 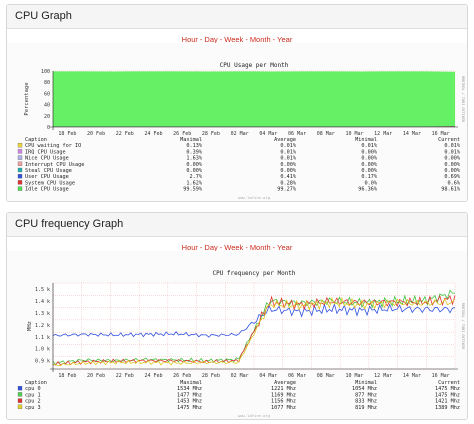 What do you see at coordinates (447, 402) in the screenshot?
I see `freq-legend-cur: 1421 Mhz` at bounding box center [447, 402].